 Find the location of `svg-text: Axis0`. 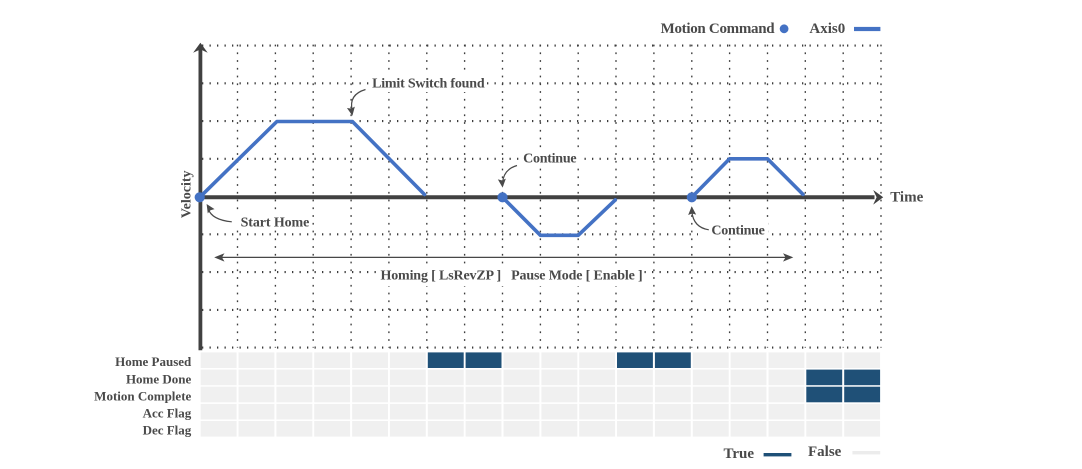

svg-text: Axis0 is located at coordinates (827, 29).